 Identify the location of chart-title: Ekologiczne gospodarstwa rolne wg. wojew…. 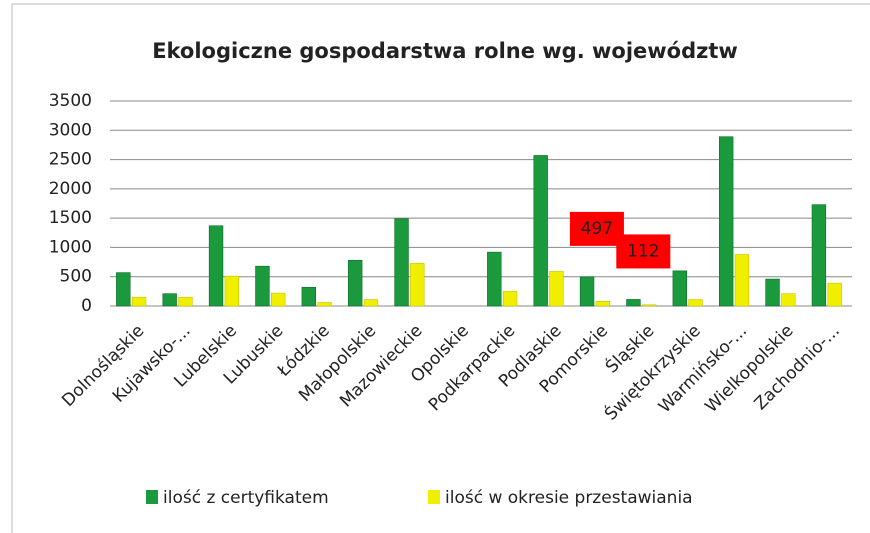
(445, 51).